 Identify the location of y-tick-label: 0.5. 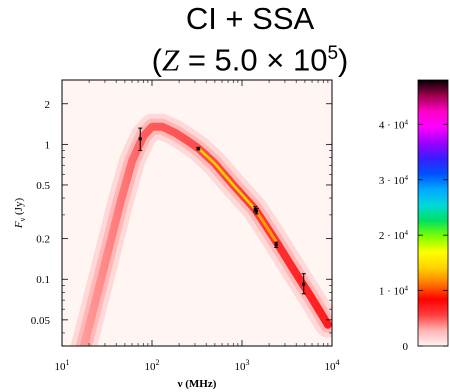
(43, 186).